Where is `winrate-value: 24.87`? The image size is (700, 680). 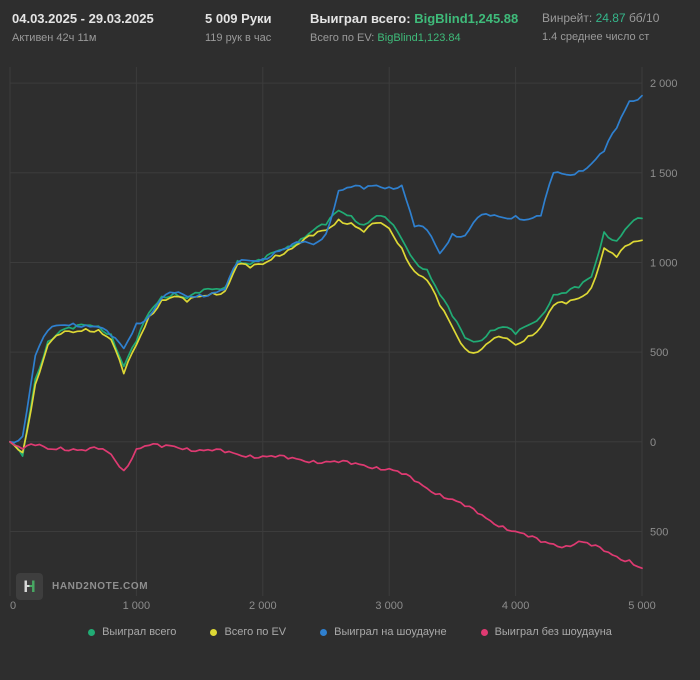
winrate-value: 24.87 is located at coordinates (610, 18).